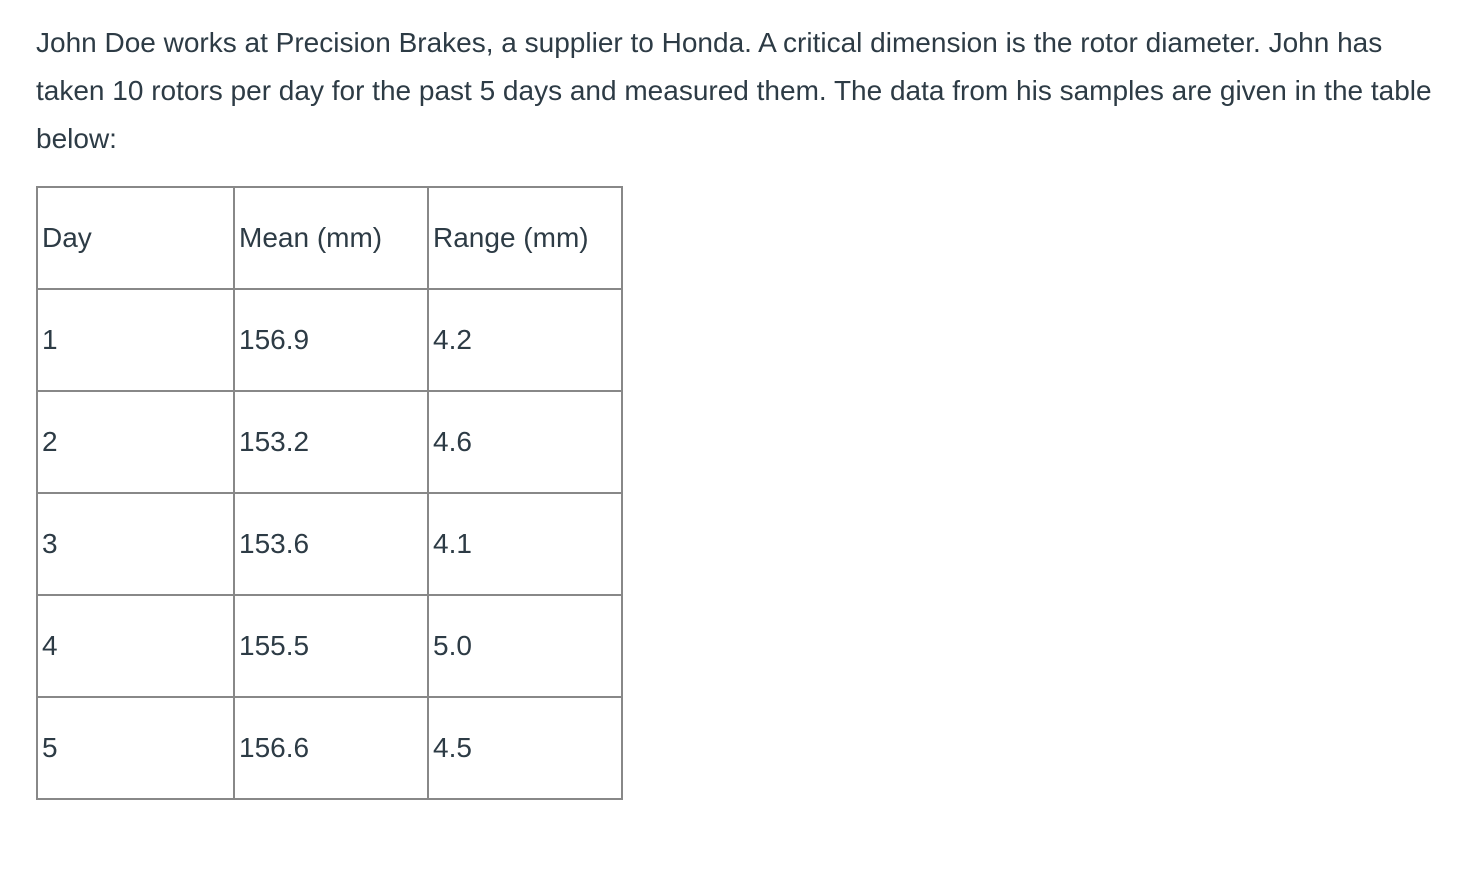  What do you see at coordinates (135, 646) in the screenshot?
I see `cell-day: 4` at bounding box center [135, 646].